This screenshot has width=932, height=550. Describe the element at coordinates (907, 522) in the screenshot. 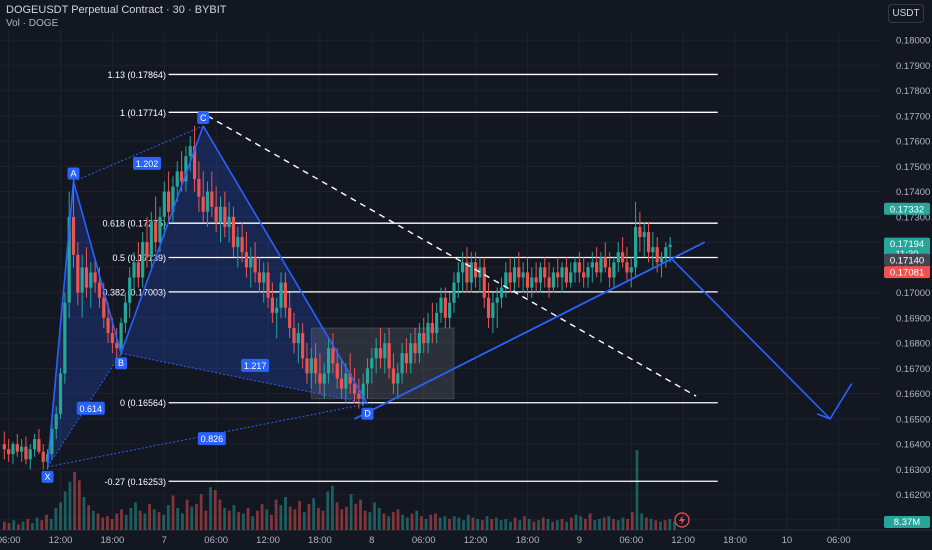

I see `volume-axis-value: 8.37M` at that location.